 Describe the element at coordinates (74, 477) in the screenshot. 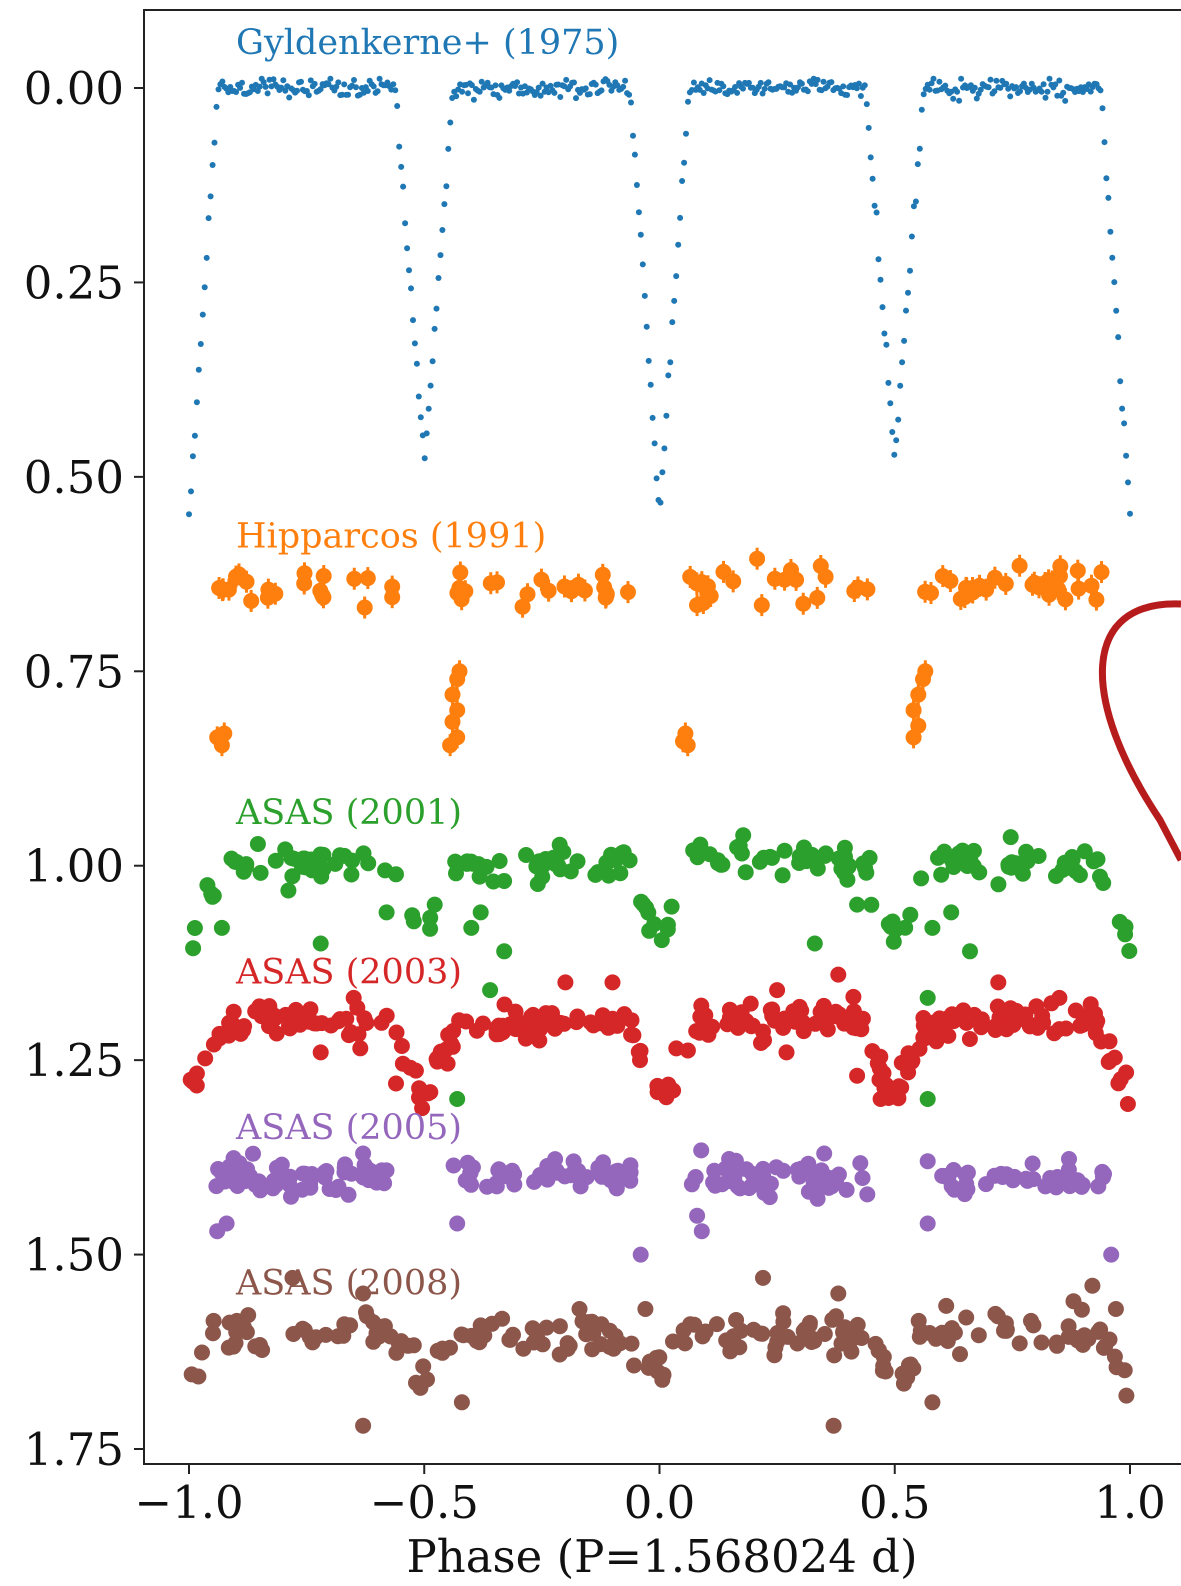

I see `y-tick-label: 0.50` at that location.